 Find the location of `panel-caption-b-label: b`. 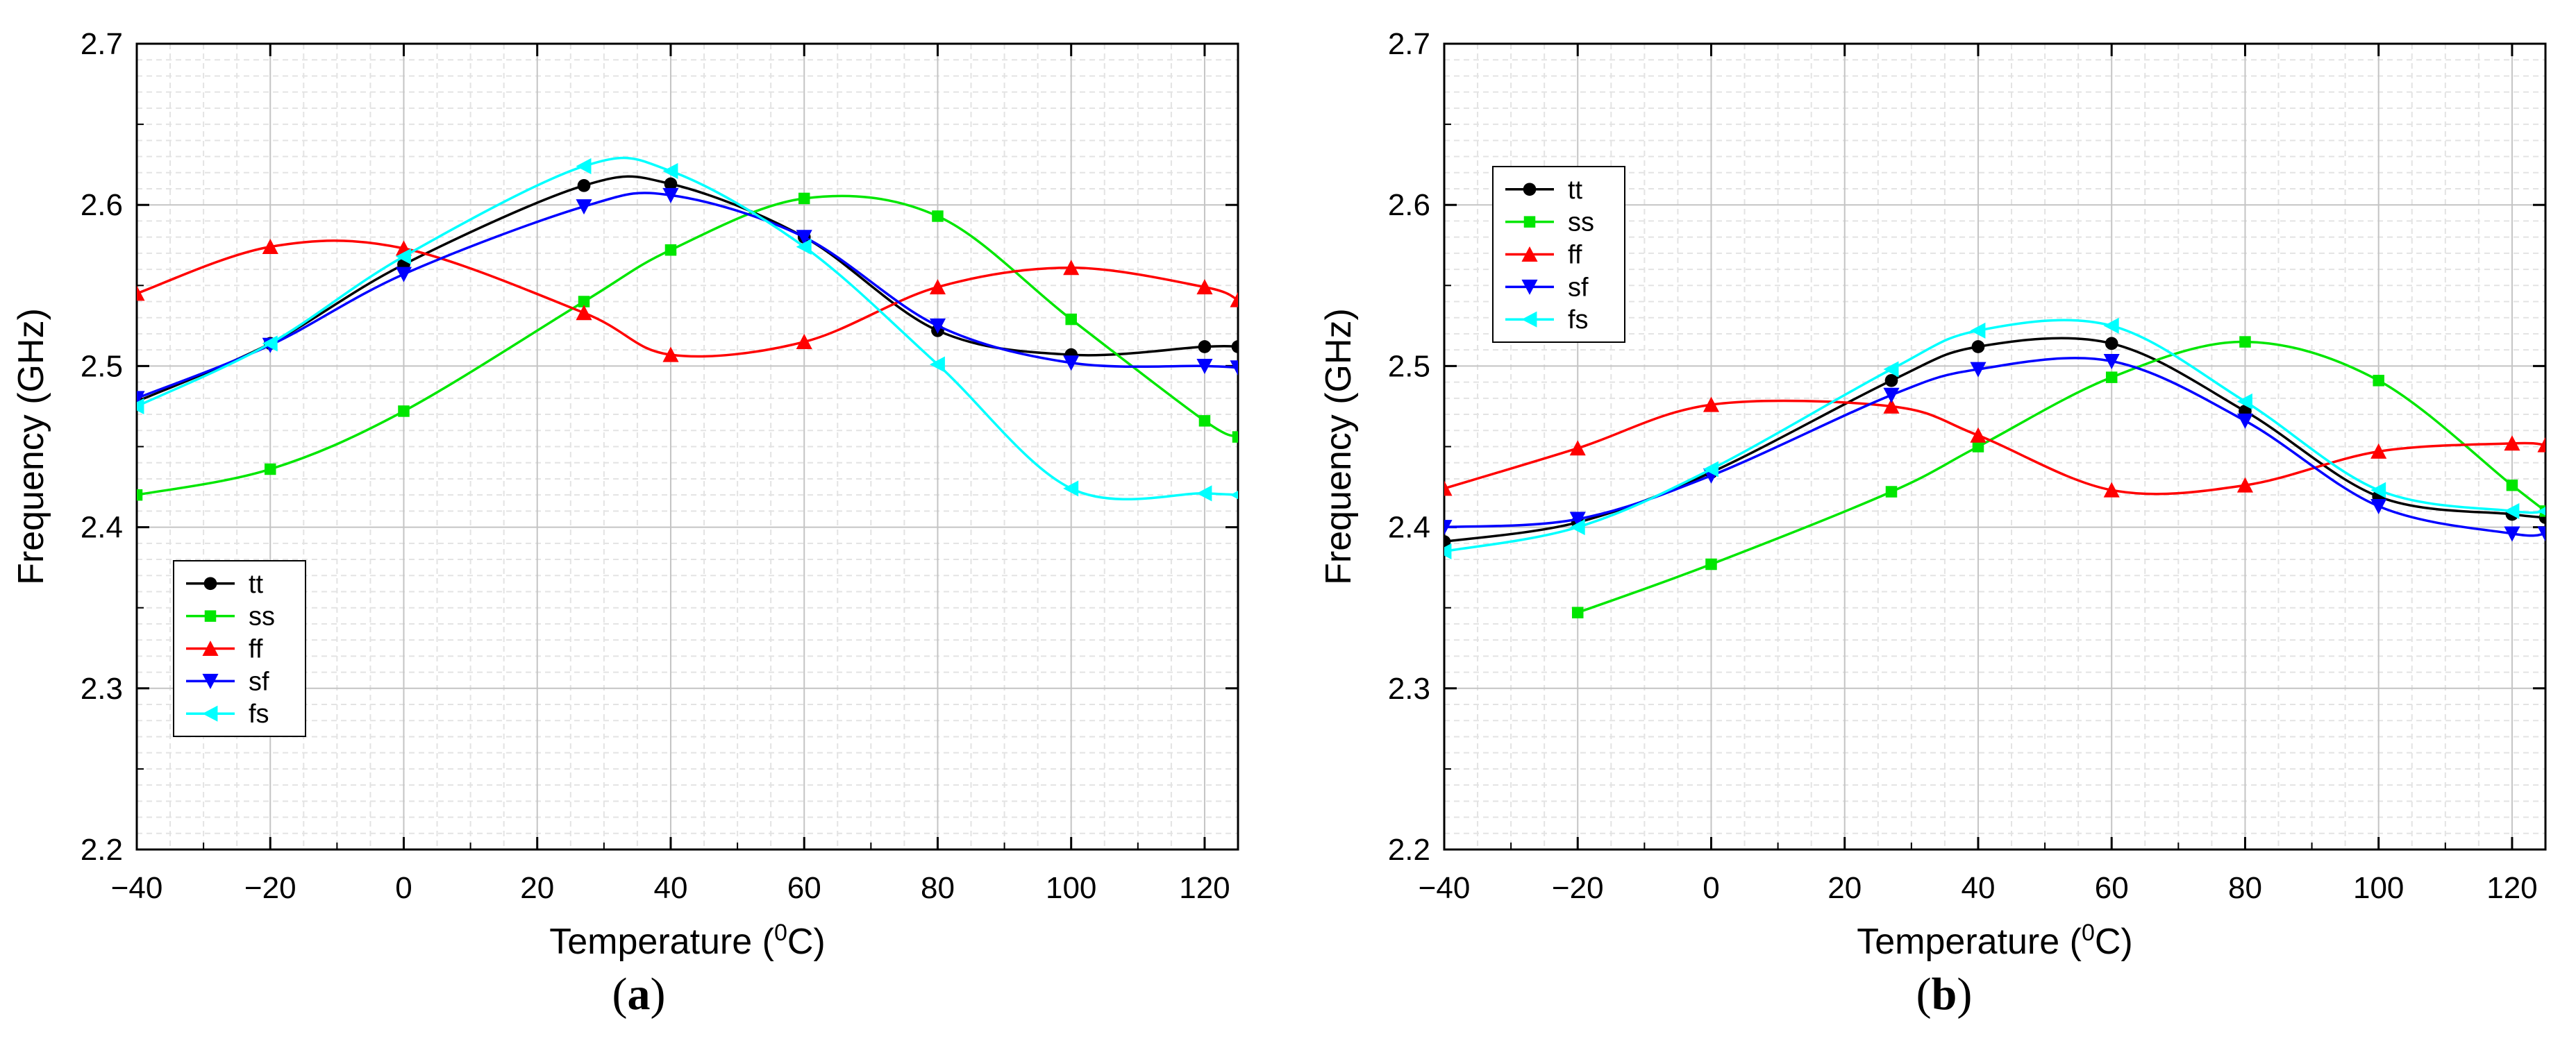

panel-caption-b-label: b is located at coordinates (1944, 994).